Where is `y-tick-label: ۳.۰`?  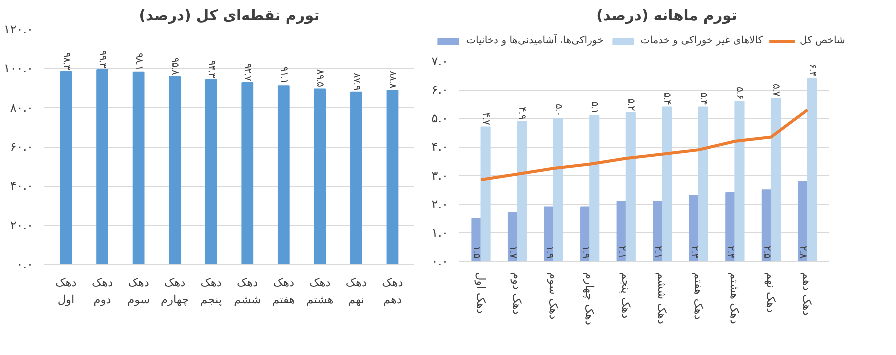 y-tick-label: ۳.۰ is located at coordinates (440, 175).